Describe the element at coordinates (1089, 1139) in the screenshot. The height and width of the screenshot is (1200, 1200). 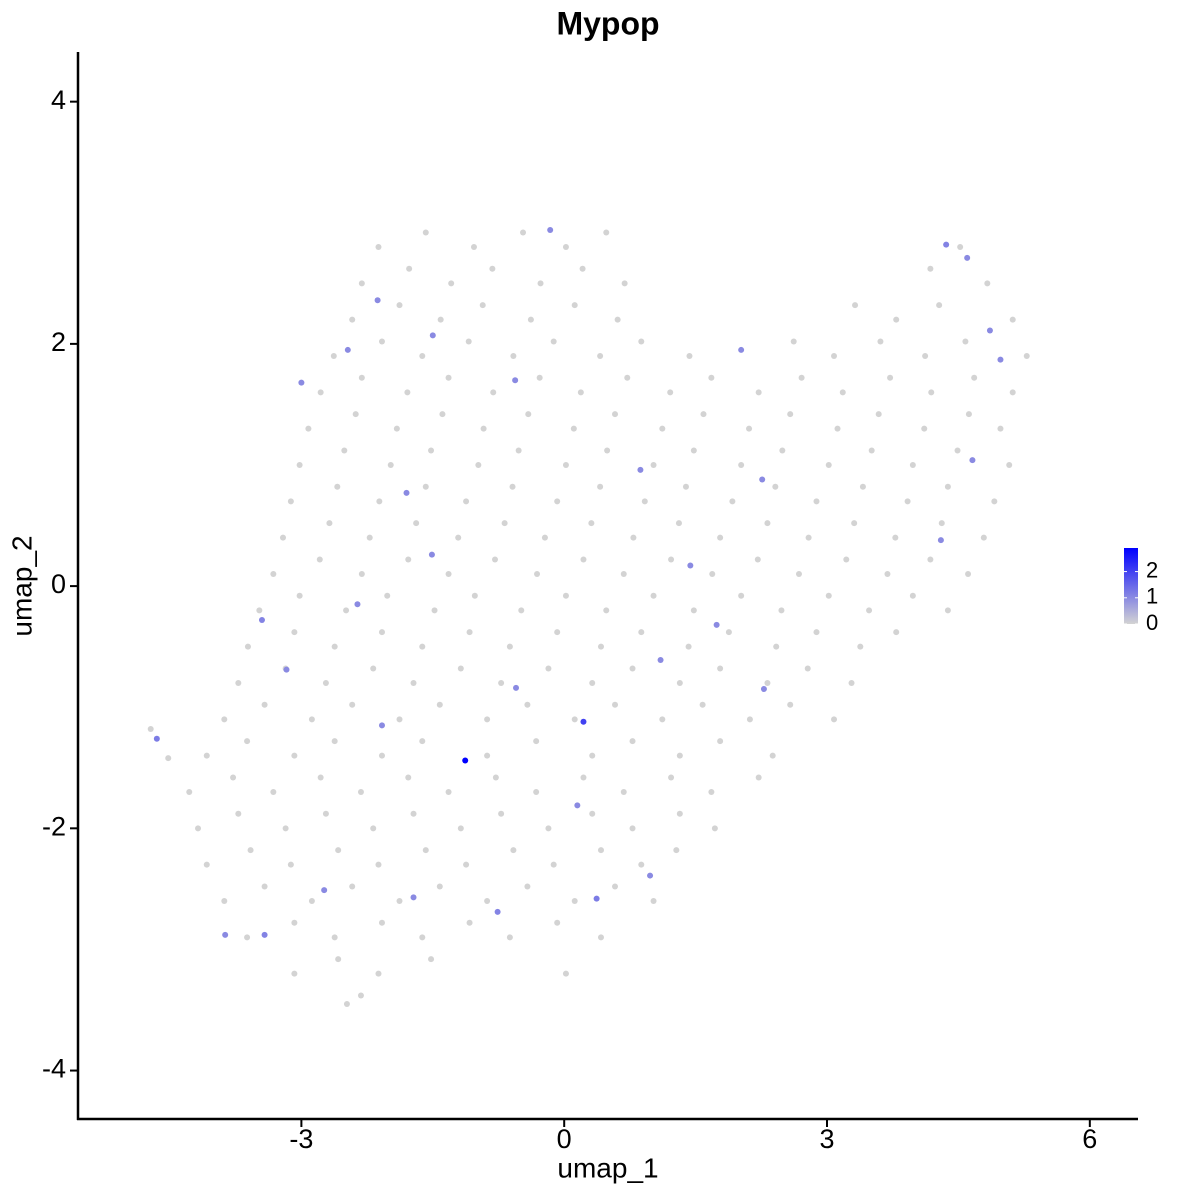
I see `x-tick-label: 6` at that location.